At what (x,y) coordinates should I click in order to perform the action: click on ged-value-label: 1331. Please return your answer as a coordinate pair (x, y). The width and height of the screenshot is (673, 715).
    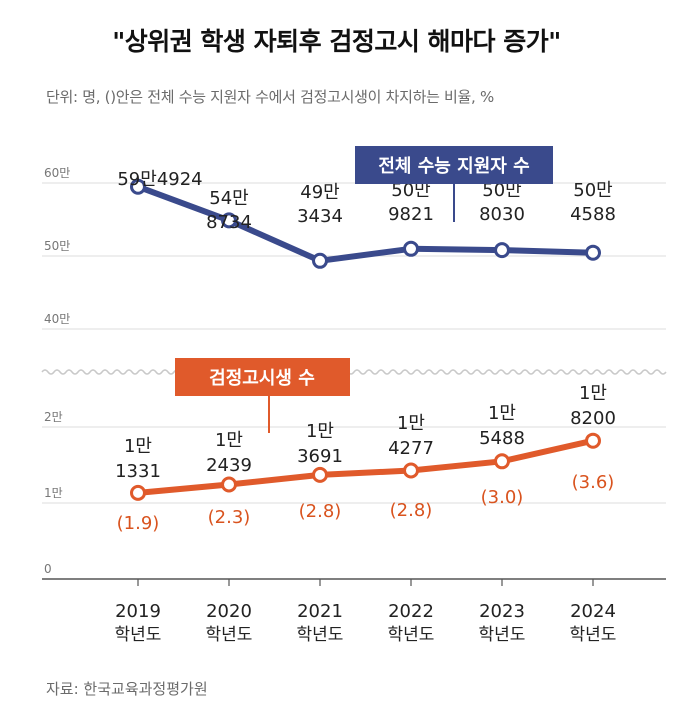
    Looking at the image, I should click on (138, 471).